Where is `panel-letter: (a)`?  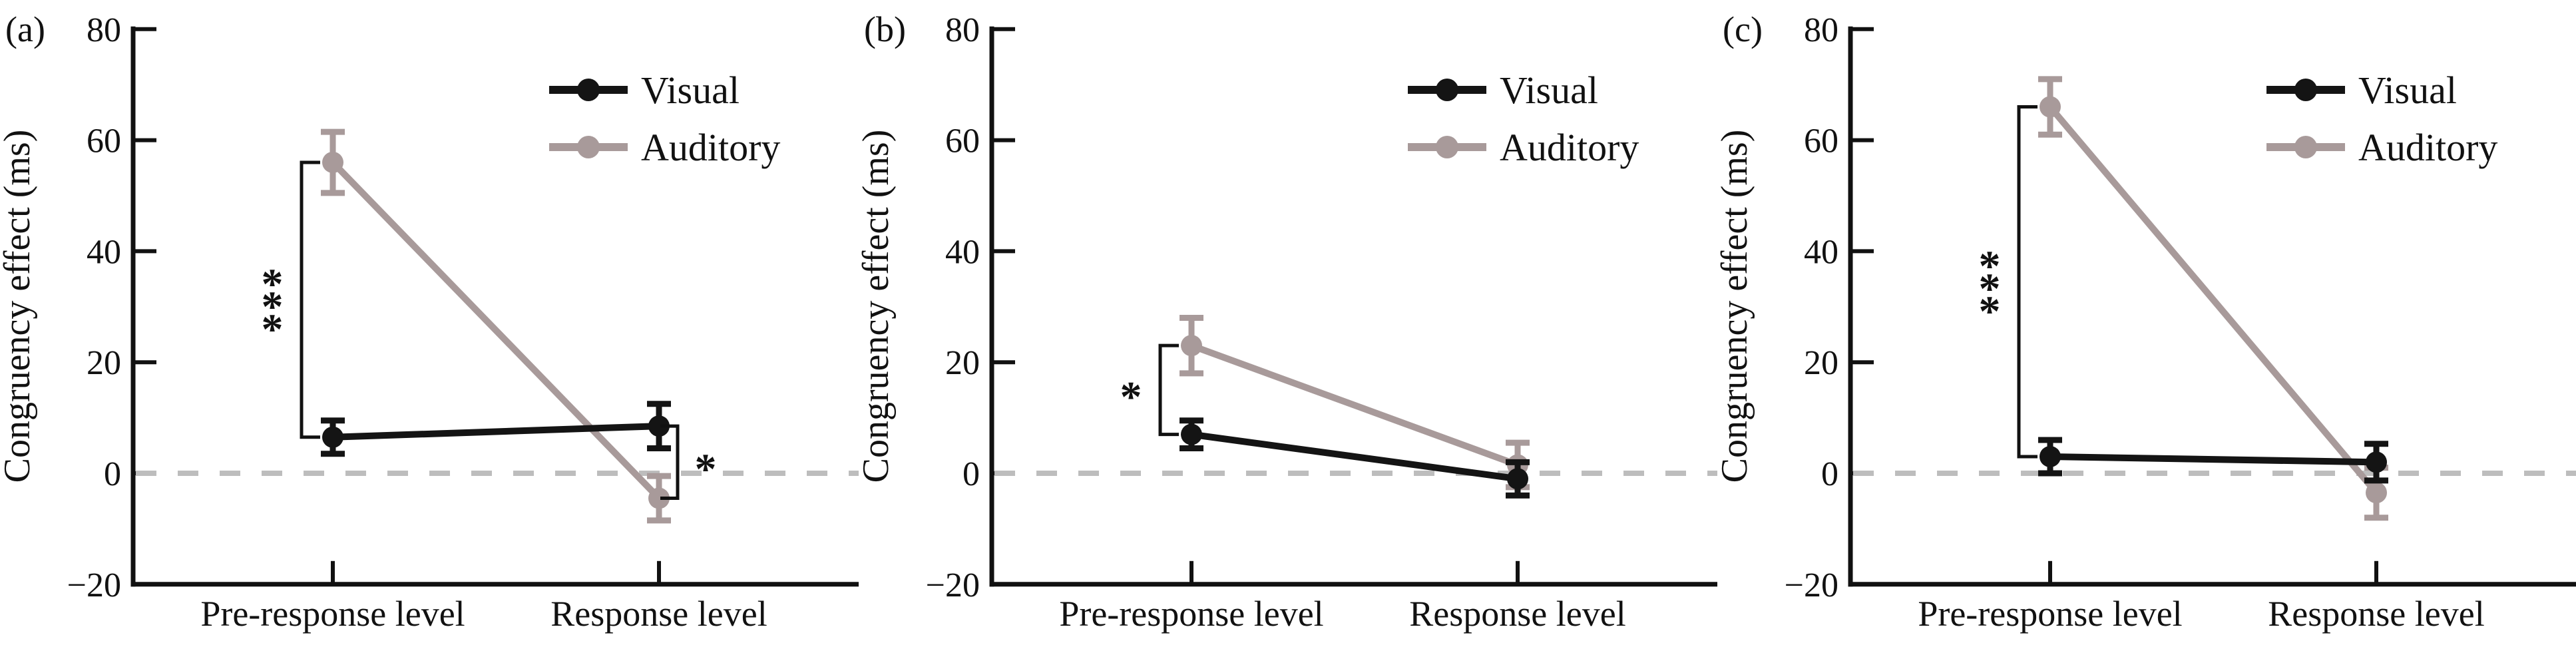
panel-letter: (a) is located at coordinates (25, 29).